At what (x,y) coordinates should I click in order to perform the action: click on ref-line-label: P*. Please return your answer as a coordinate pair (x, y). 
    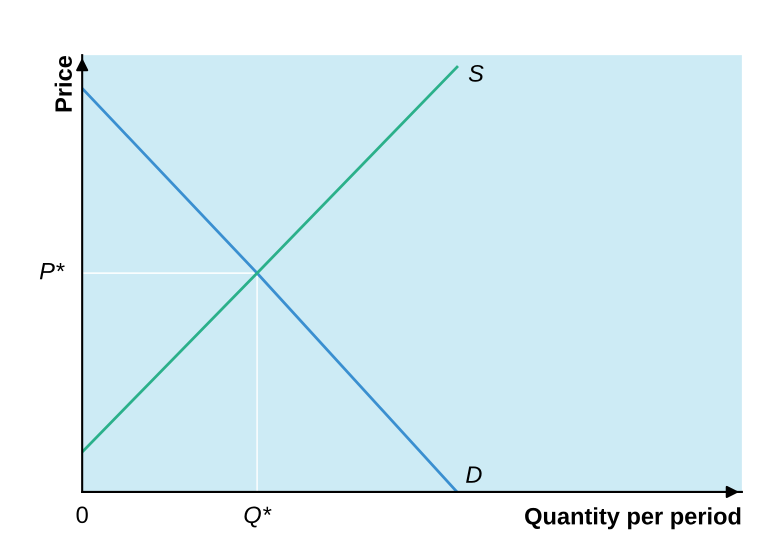
    Looking at the image, I should click on (52, 271).